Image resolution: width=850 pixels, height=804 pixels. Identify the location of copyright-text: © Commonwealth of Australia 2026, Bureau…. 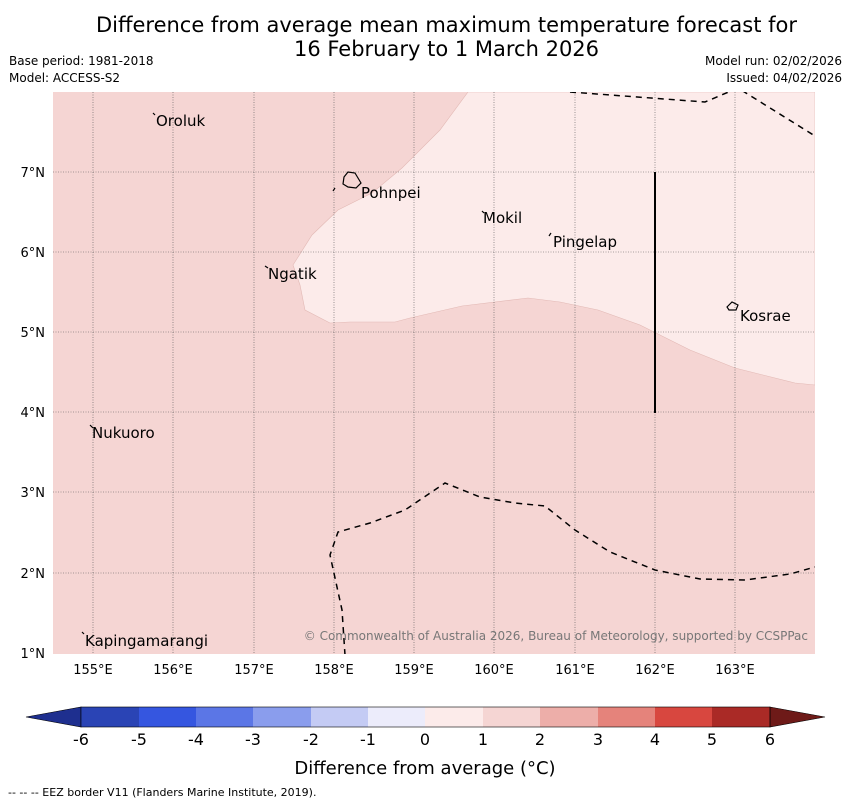
(556, 636).